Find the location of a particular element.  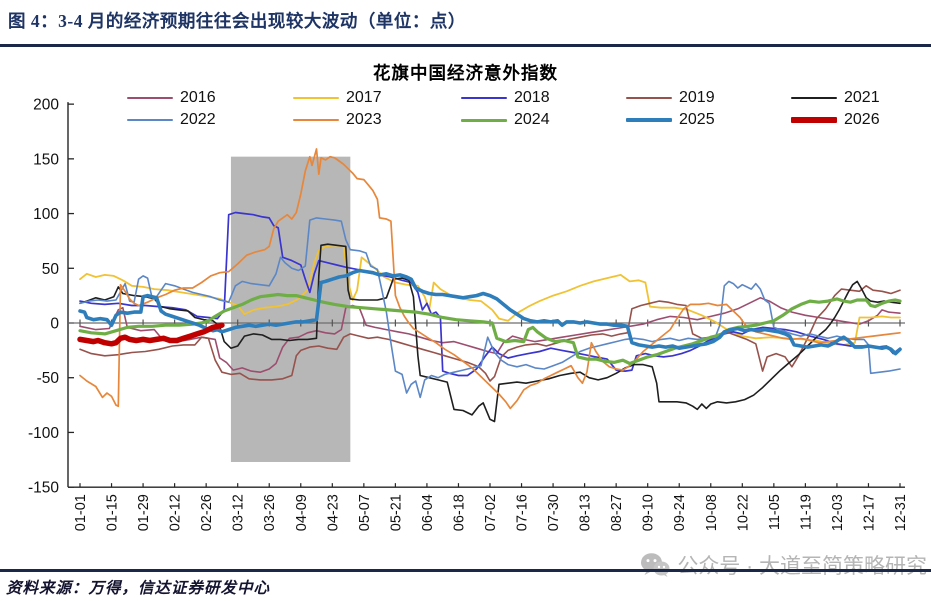

highlight-band is located at coordinates (290, 309).